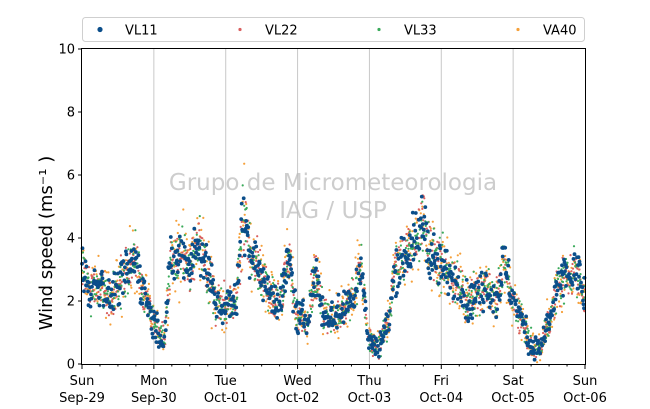 This screenshot has width=650, height=409. What do you see at coordinates (441, 398) in the screenshot?
I see `x-tick-date-label: Oct-04` at bounding box center [441, 398].